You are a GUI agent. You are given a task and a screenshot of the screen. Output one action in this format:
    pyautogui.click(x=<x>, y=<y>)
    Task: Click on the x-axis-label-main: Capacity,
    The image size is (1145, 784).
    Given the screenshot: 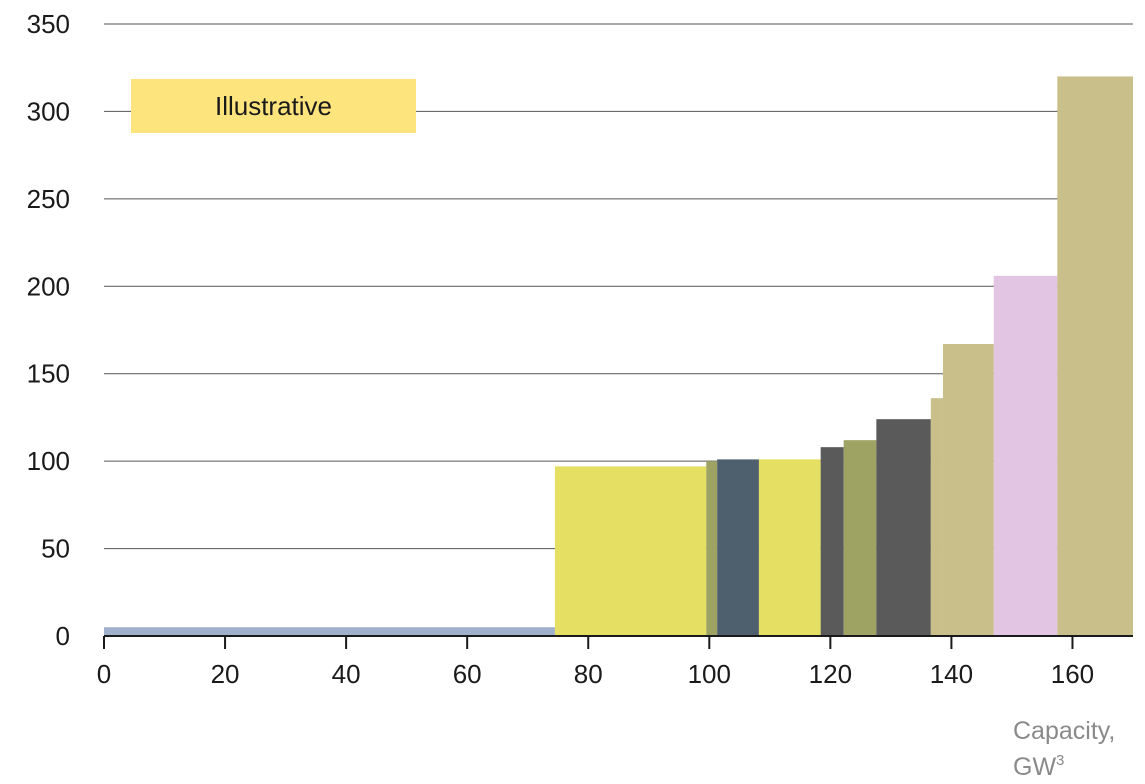 What is the action you would take?
    pyautogui.click(x=1064, y=731)
    